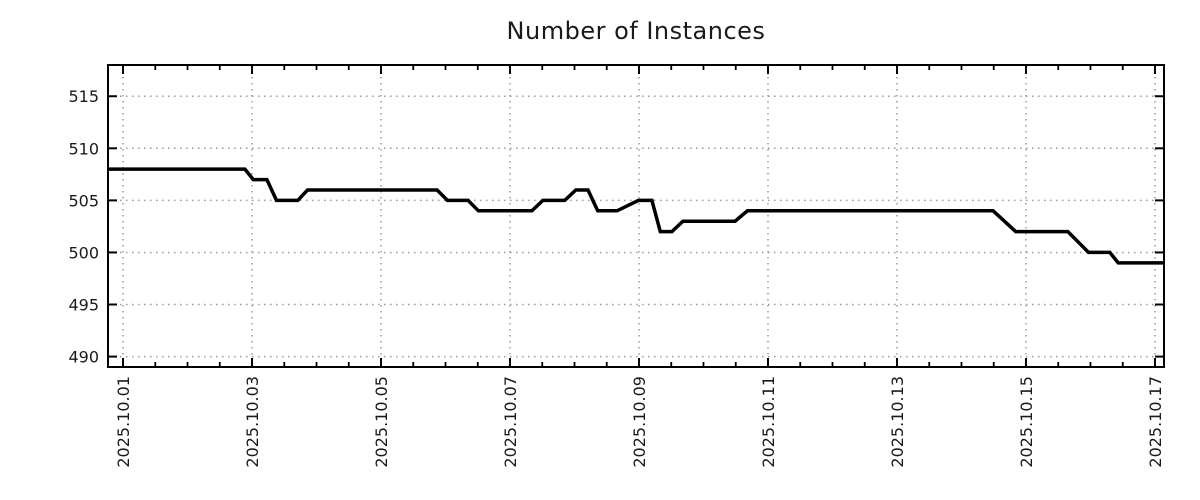 This screenshot has height=500, width=1200. What do you see at coordinates (639, 422) in the screenshot?
I see `x-tick-label: 2025.10.09` at bounding box center [639, 422].